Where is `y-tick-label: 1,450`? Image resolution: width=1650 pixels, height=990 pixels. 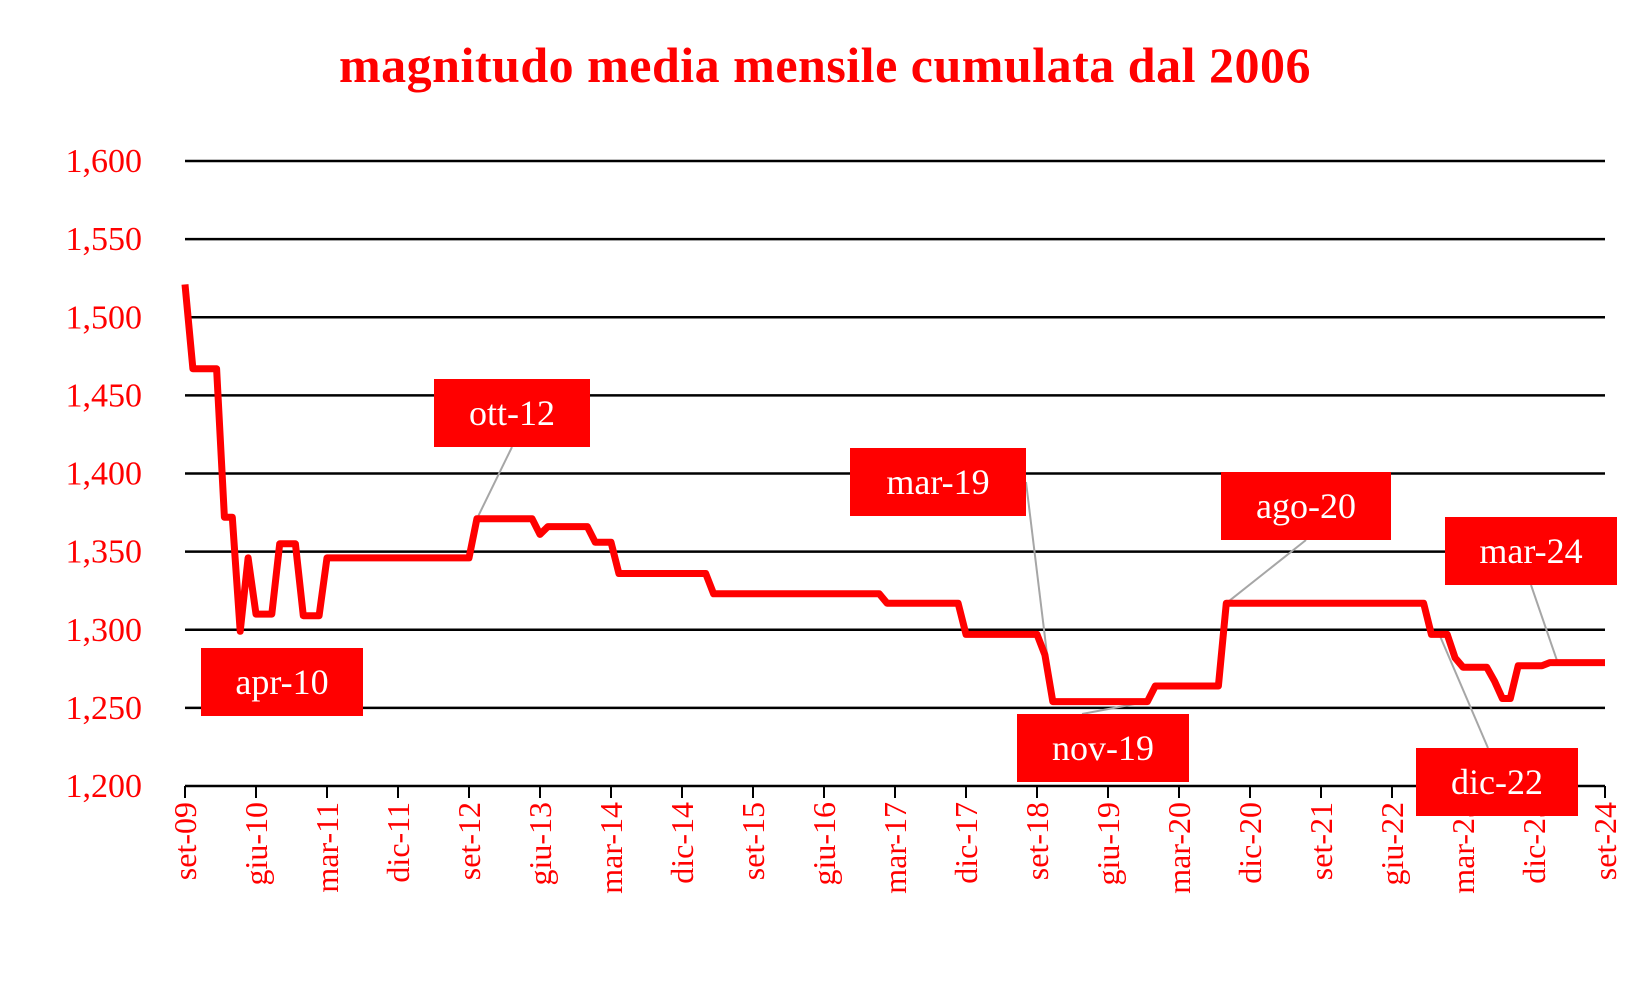
y-tick-label: 1,450 is located at coordinates (104, 395).